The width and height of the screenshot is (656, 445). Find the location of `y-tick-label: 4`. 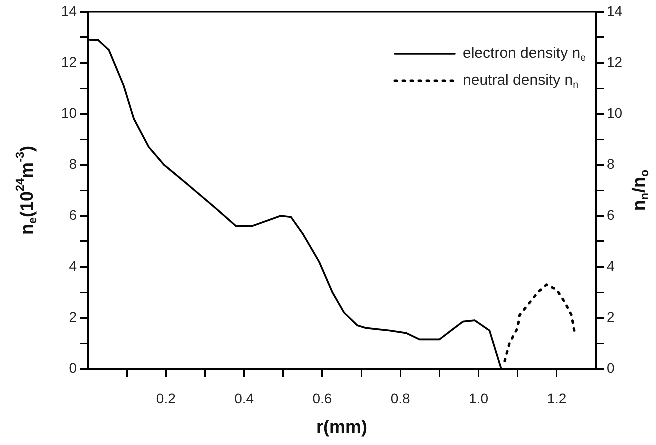

y-tick-label: 4 is located at coordinates (73, 266).